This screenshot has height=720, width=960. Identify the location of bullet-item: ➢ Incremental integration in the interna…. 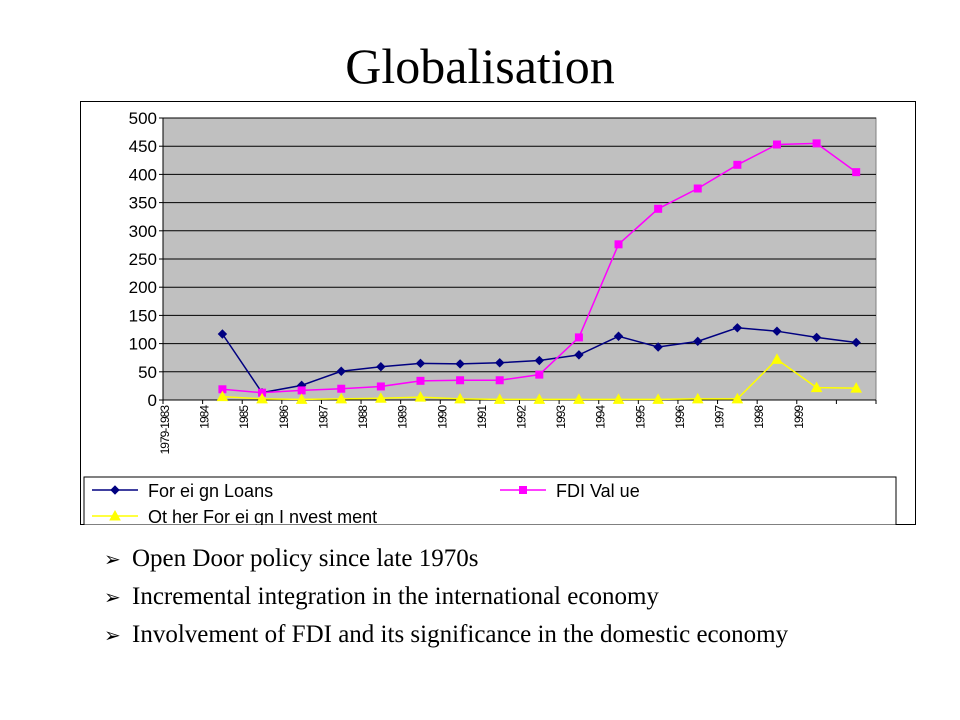
(499, 597).